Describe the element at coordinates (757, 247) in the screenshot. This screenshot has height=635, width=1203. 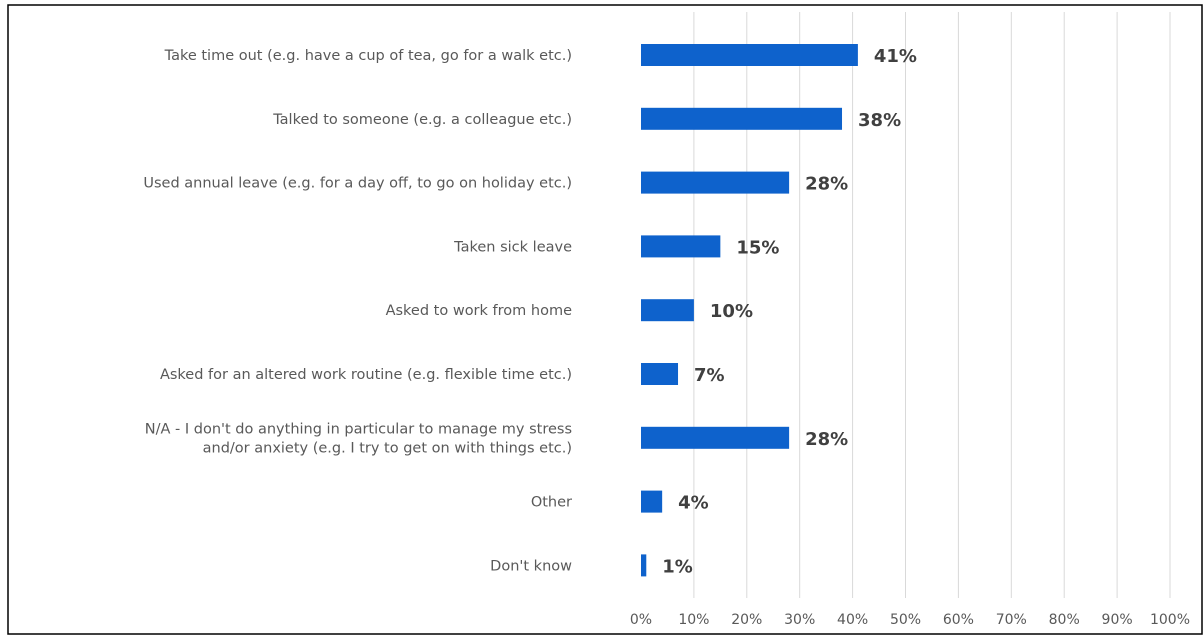
I see `data-label-3: 15%` at that location.